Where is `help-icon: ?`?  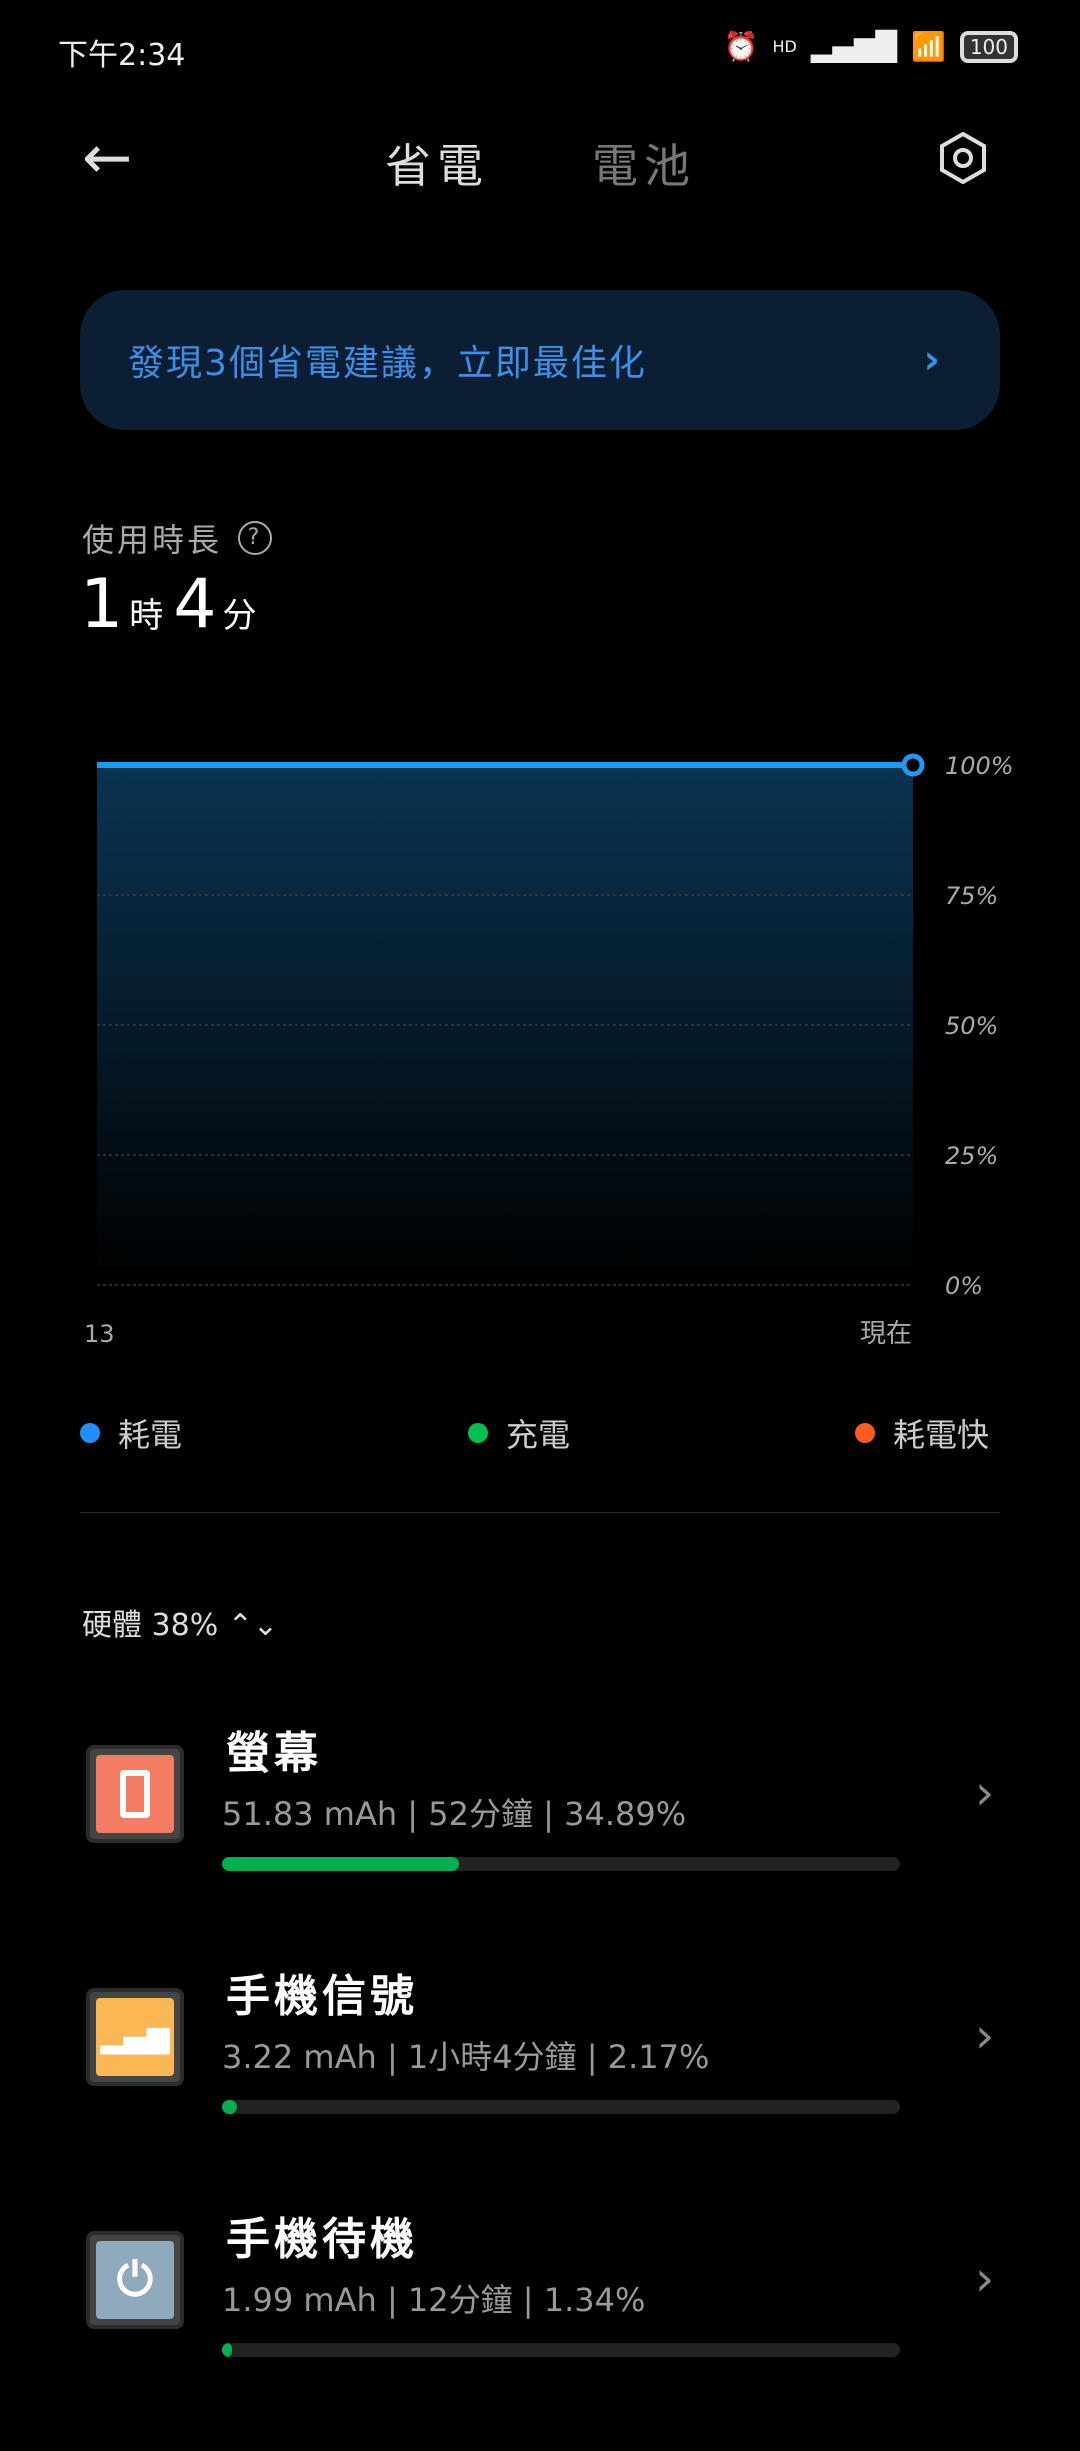
help-icon: ? is located at coordinates (255, 538).